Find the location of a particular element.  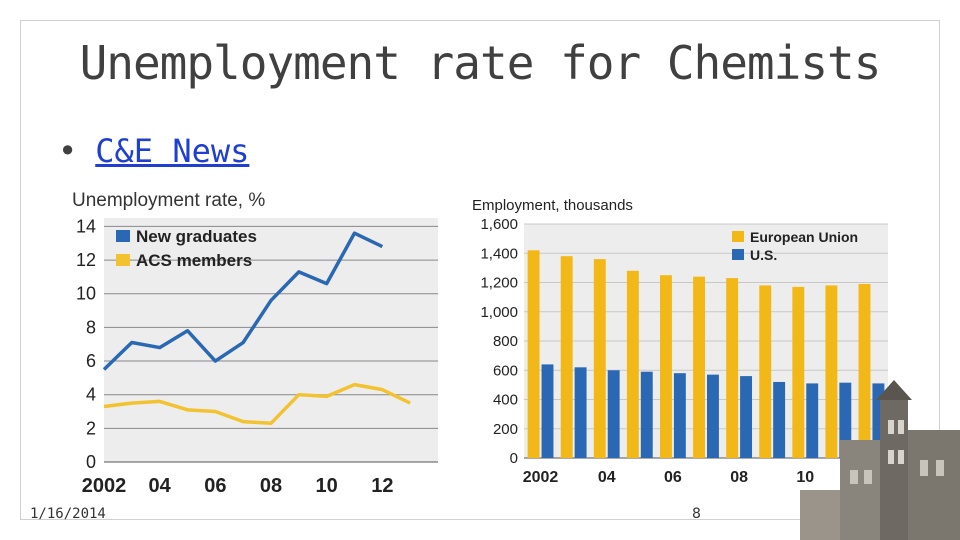

y-tick-label: 800 is located at coordinates (505, 341).